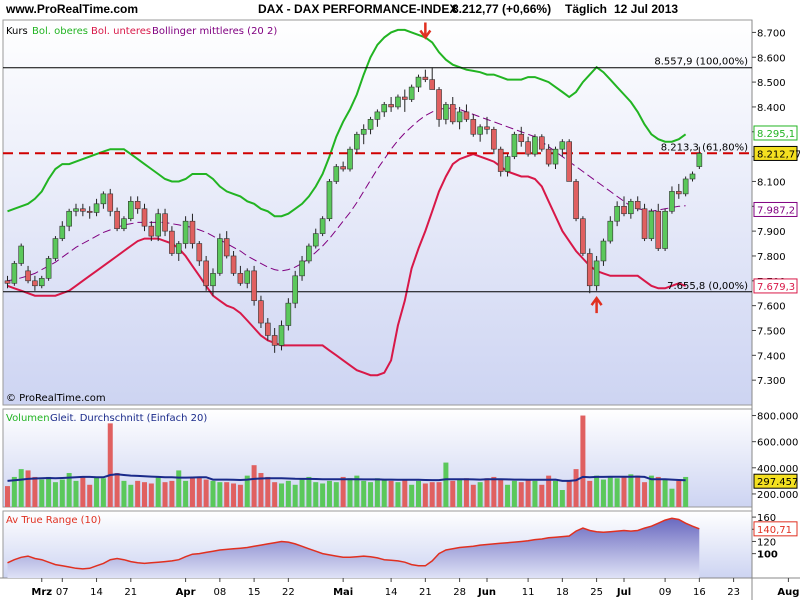 This screenshot has height=600, width=800. I want to click on legend-middle-band: Bollinger mittleres (20 2), so click(214, 31).